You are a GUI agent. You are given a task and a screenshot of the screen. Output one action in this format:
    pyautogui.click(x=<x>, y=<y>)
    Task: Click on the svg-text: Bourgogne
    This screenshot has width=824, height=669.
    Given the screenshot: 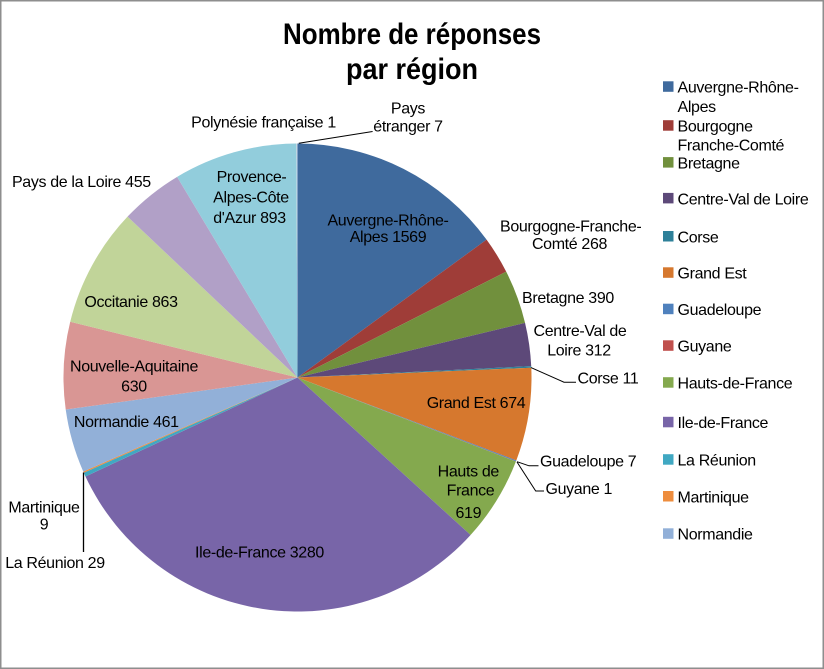 What is the action you would take?
    pyautogui.click(x=716, y=127)
    